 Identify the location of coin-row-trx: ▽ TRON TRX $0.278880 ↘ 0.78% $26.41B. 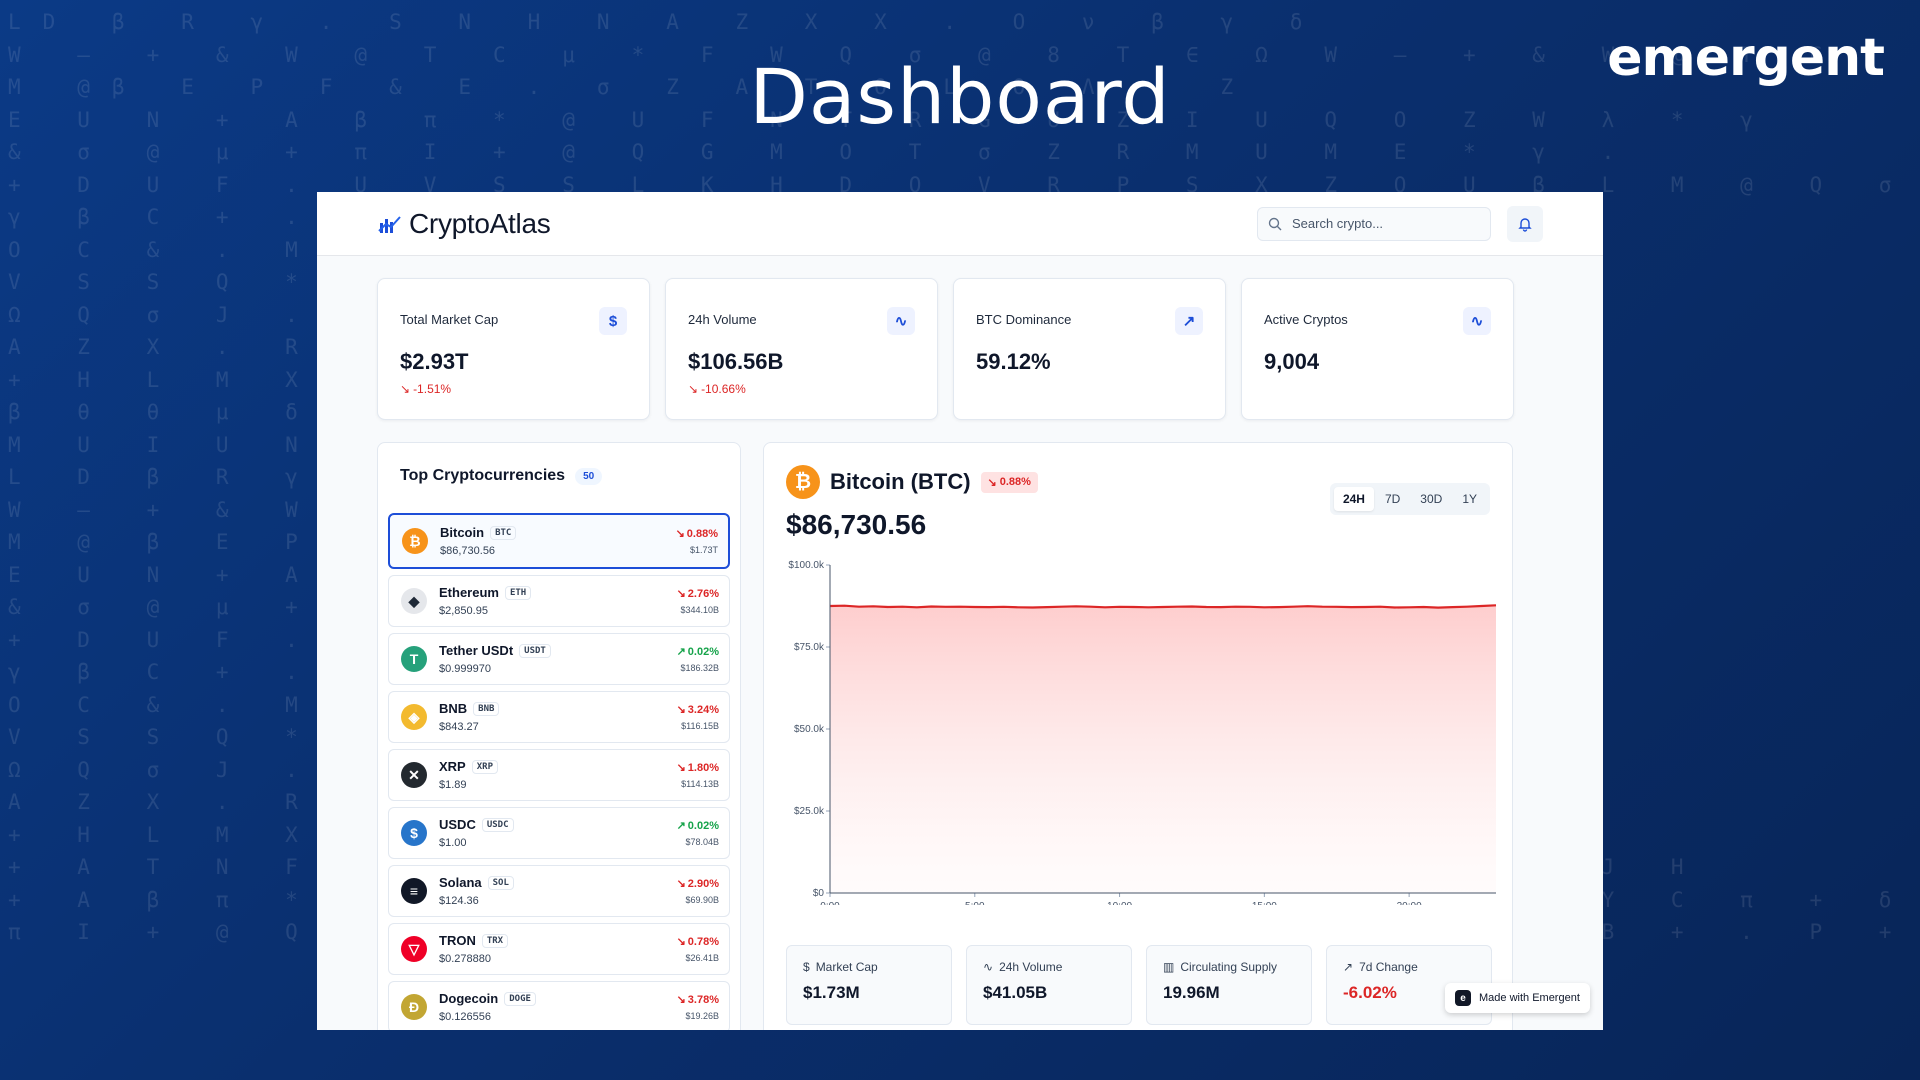
(559, 949).